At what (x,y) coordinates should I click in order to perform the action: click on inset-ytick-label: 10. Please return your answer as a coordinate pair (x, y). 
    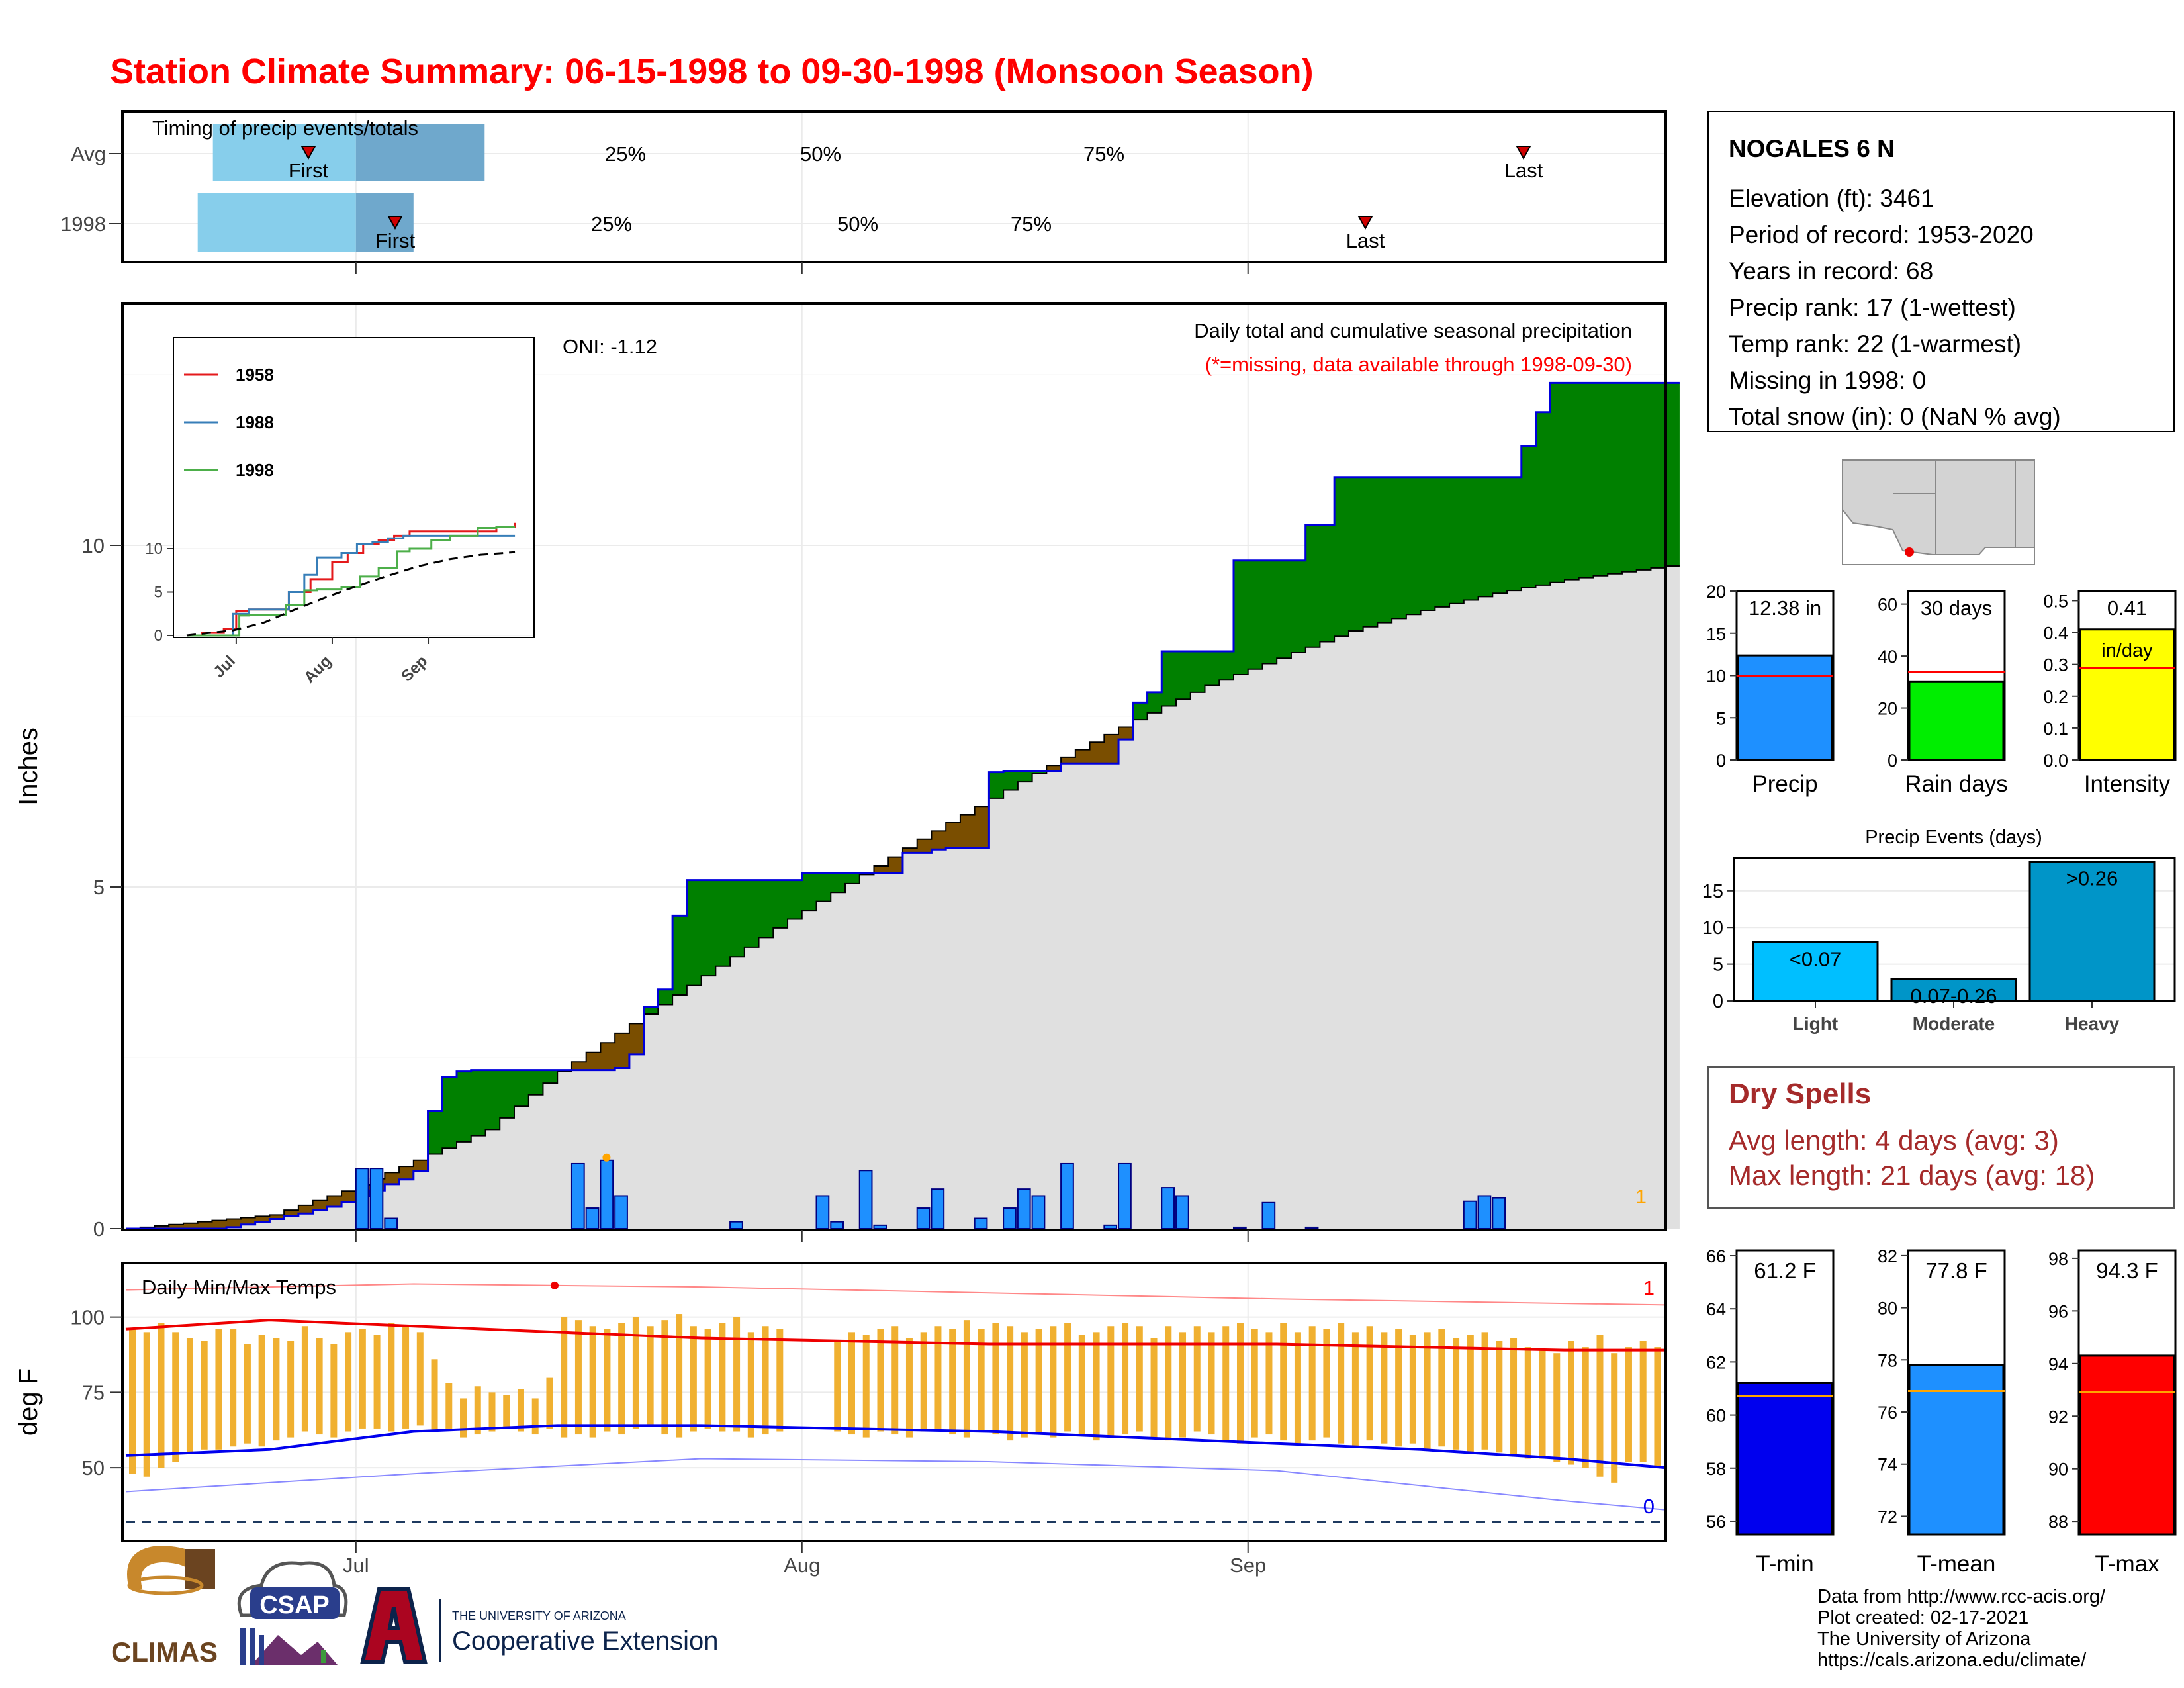
    Looking at the image, I should click on (154, 549).